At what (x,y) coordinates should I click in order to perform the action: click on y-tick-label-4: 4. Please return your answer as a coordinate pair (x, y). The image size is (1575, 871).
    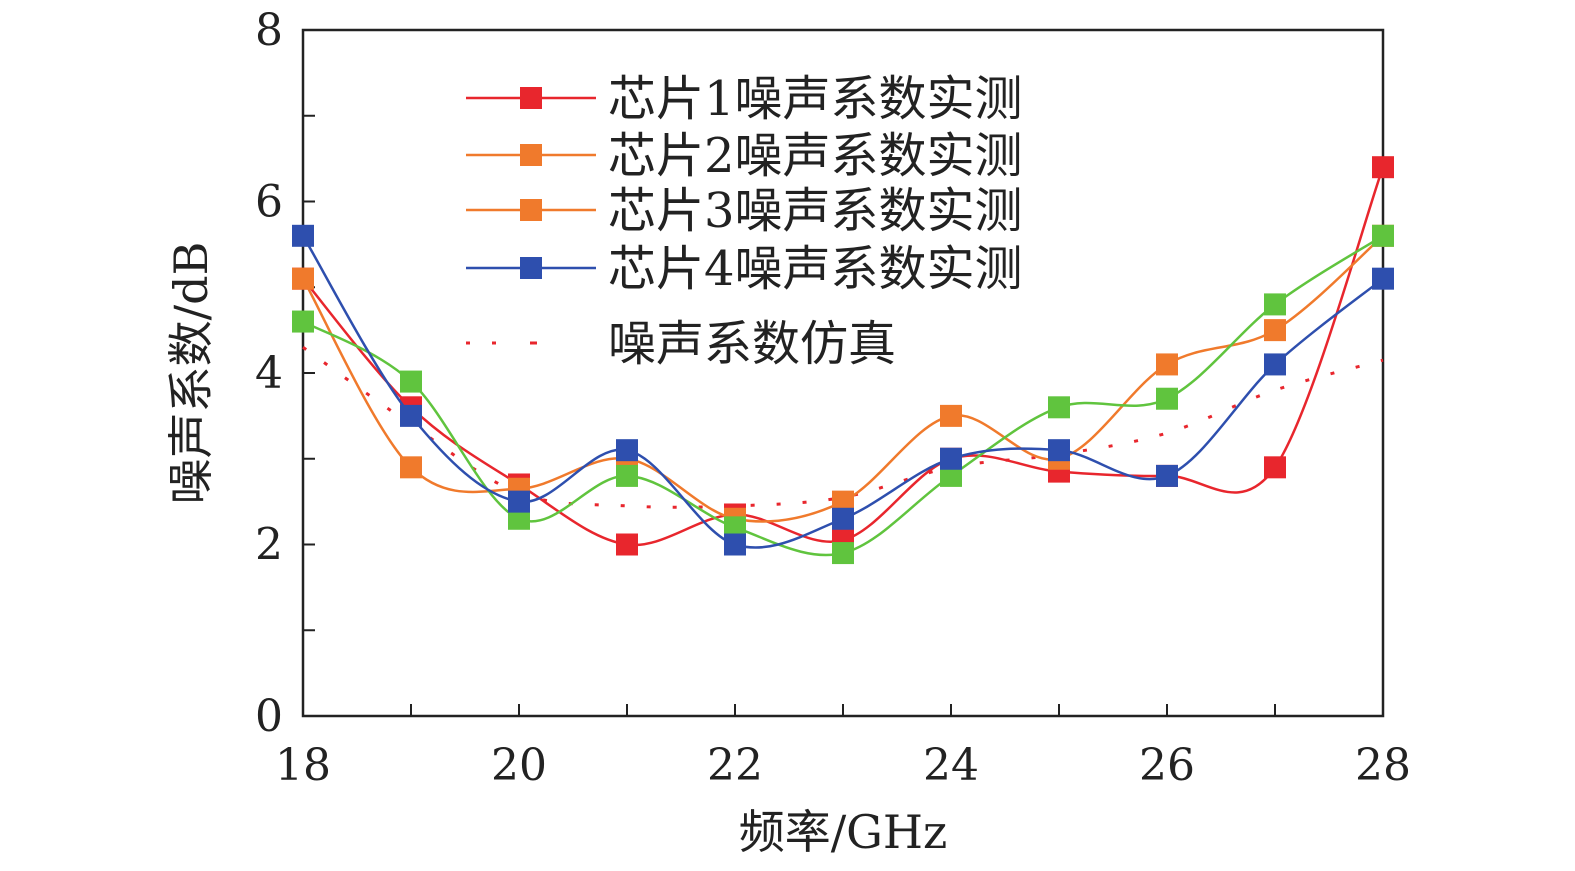
    Looking at the image, I should click on (269, 373).